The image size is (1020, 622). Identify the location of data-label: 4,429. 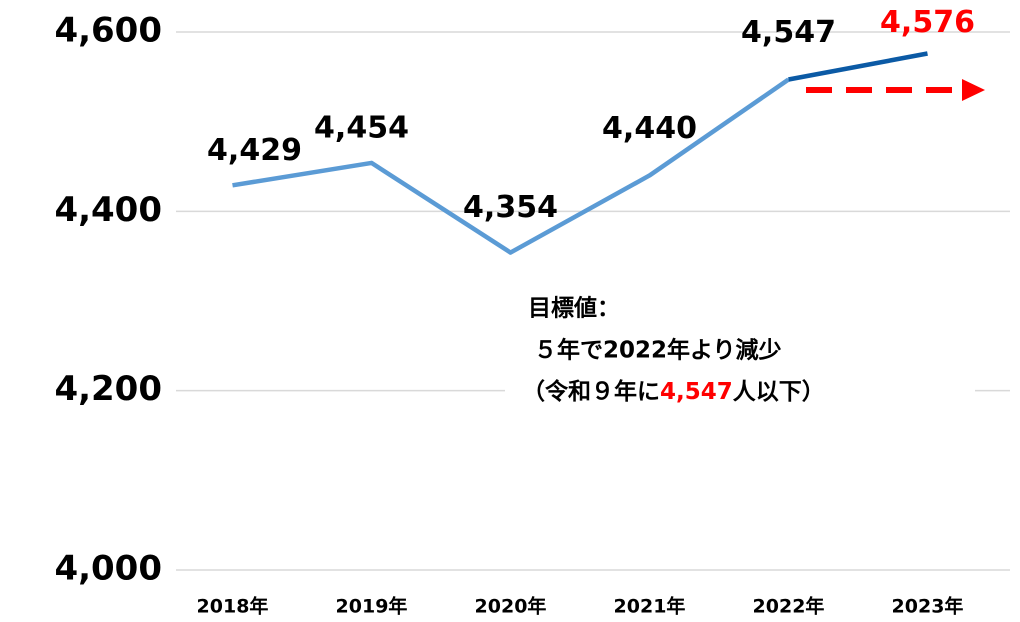
(254, 150).